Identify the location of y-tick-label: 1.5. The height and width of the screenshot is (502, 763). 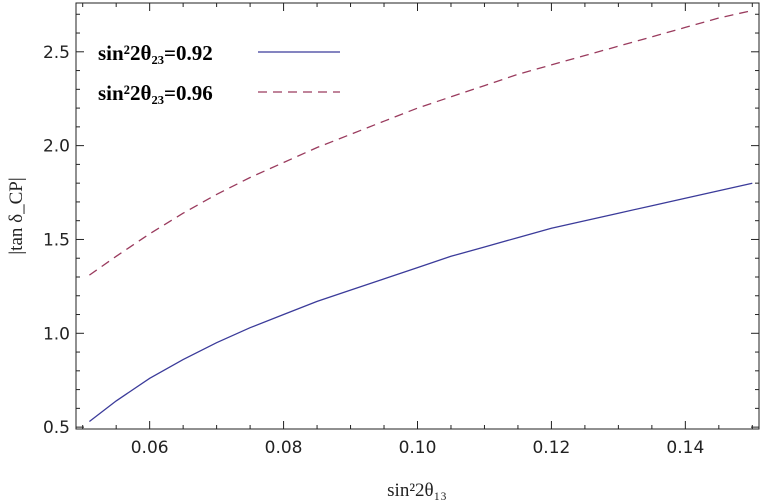
(56, 240).